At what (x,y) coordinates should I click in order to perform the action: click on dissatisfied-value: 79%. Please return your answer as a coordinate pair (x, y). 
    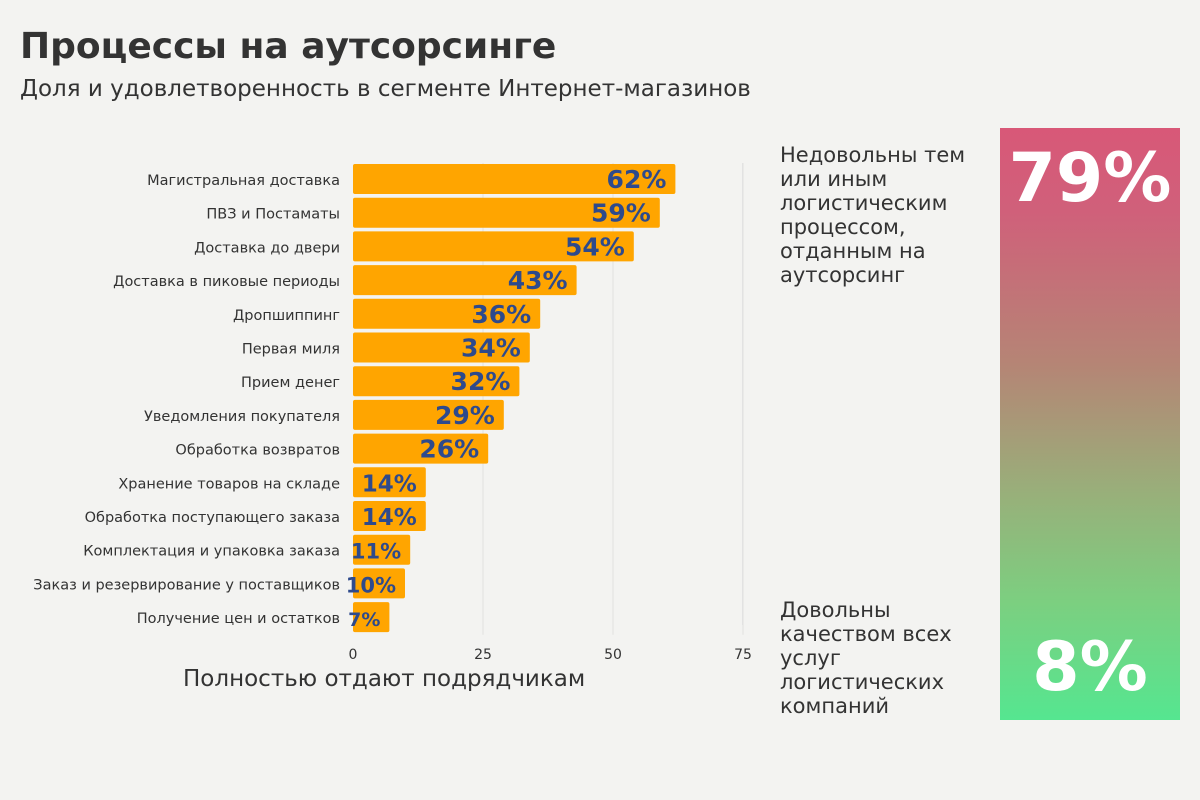
    Looking at the image, I should click on (1090, 178).